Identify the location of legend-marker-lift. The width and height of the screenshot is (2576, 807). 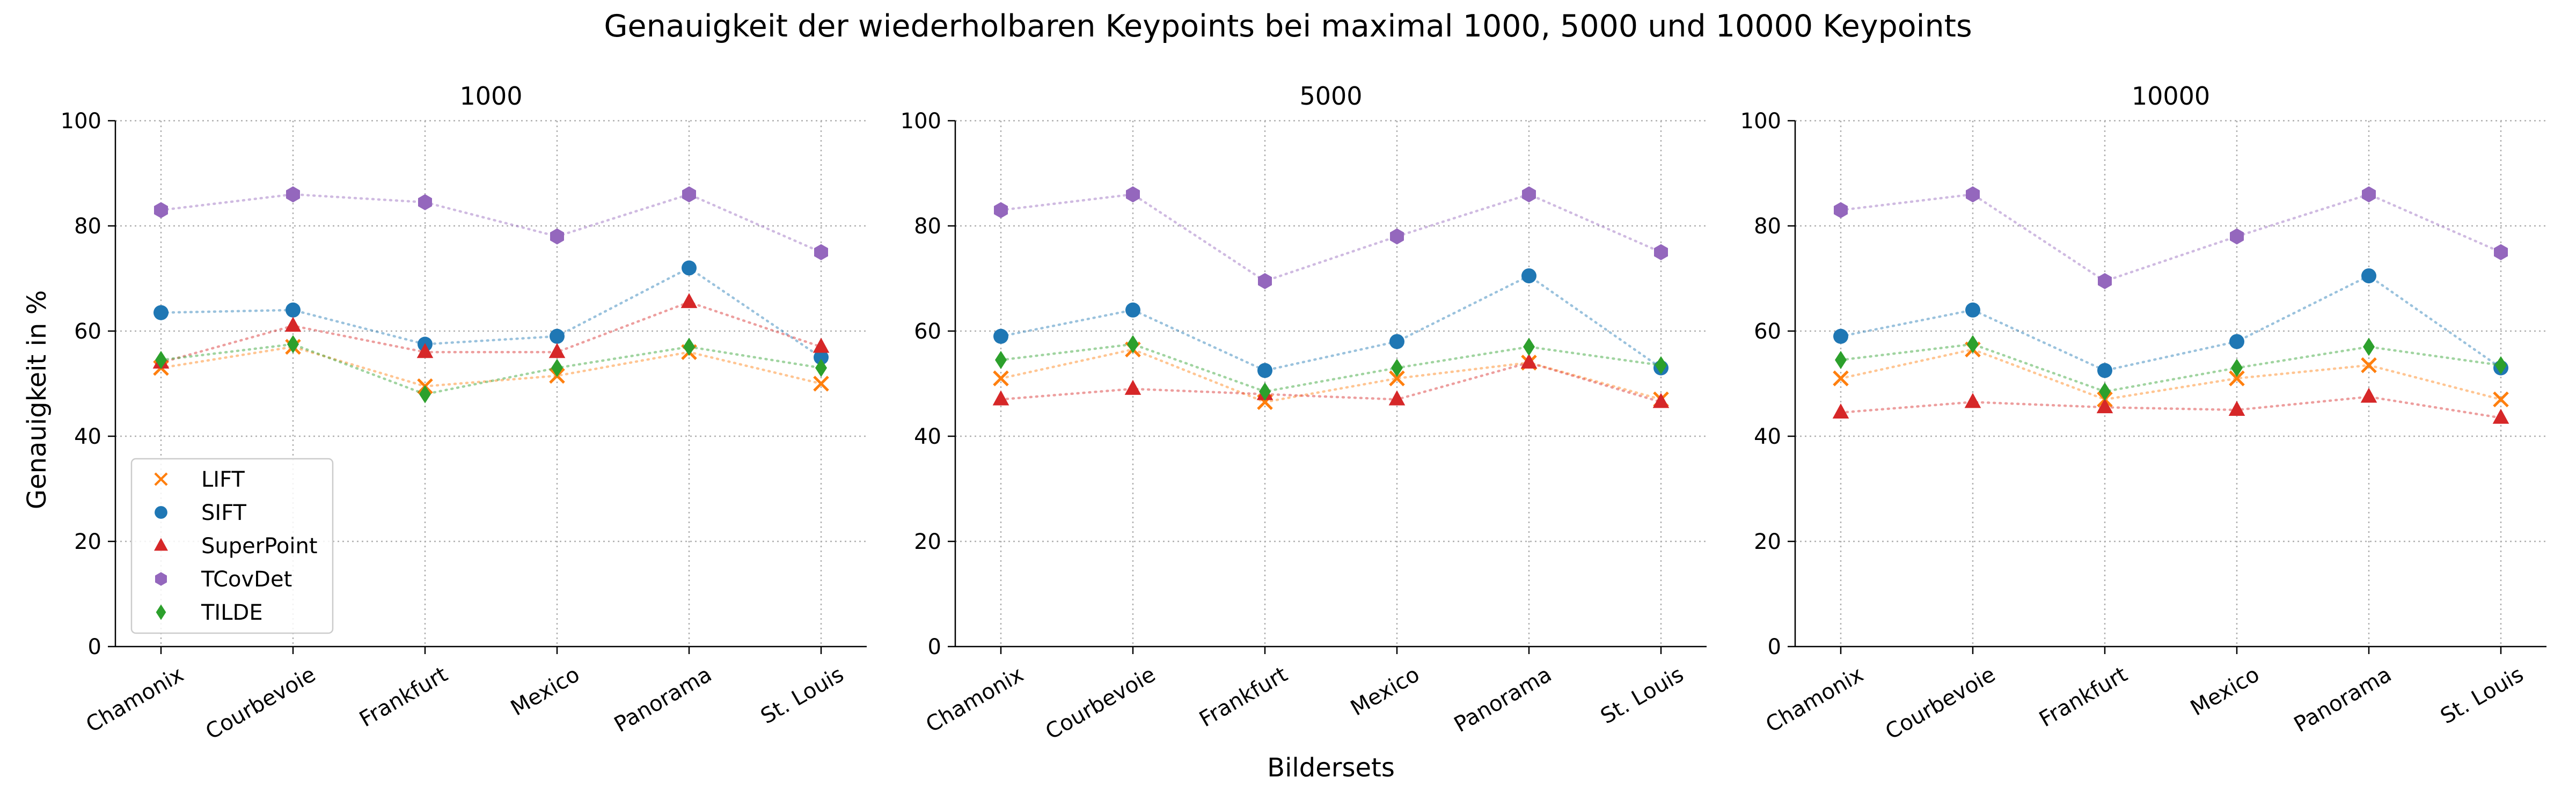
(161, 479).